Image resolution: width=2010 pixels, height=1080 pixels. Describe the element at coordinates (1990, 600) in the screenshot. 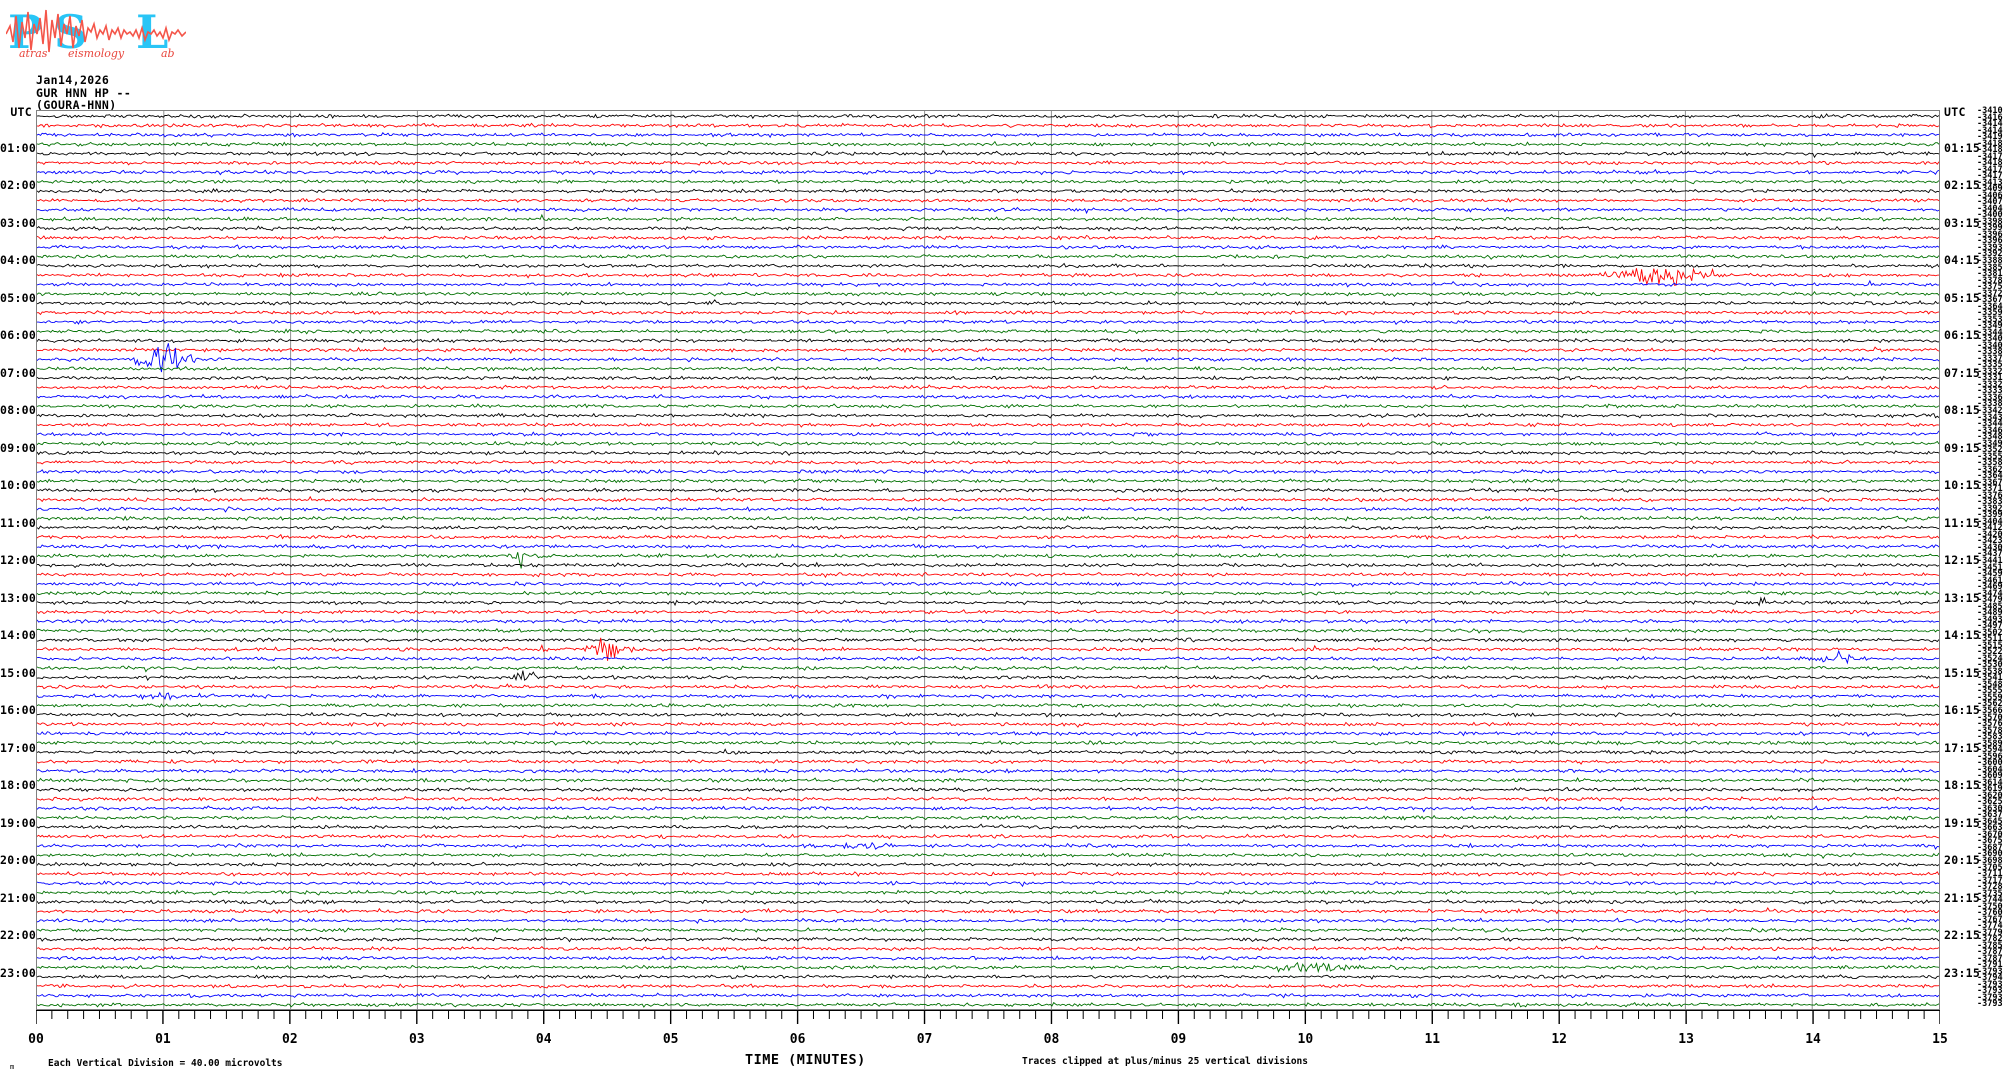

I see `trace-offset-value: -3479` at that location.